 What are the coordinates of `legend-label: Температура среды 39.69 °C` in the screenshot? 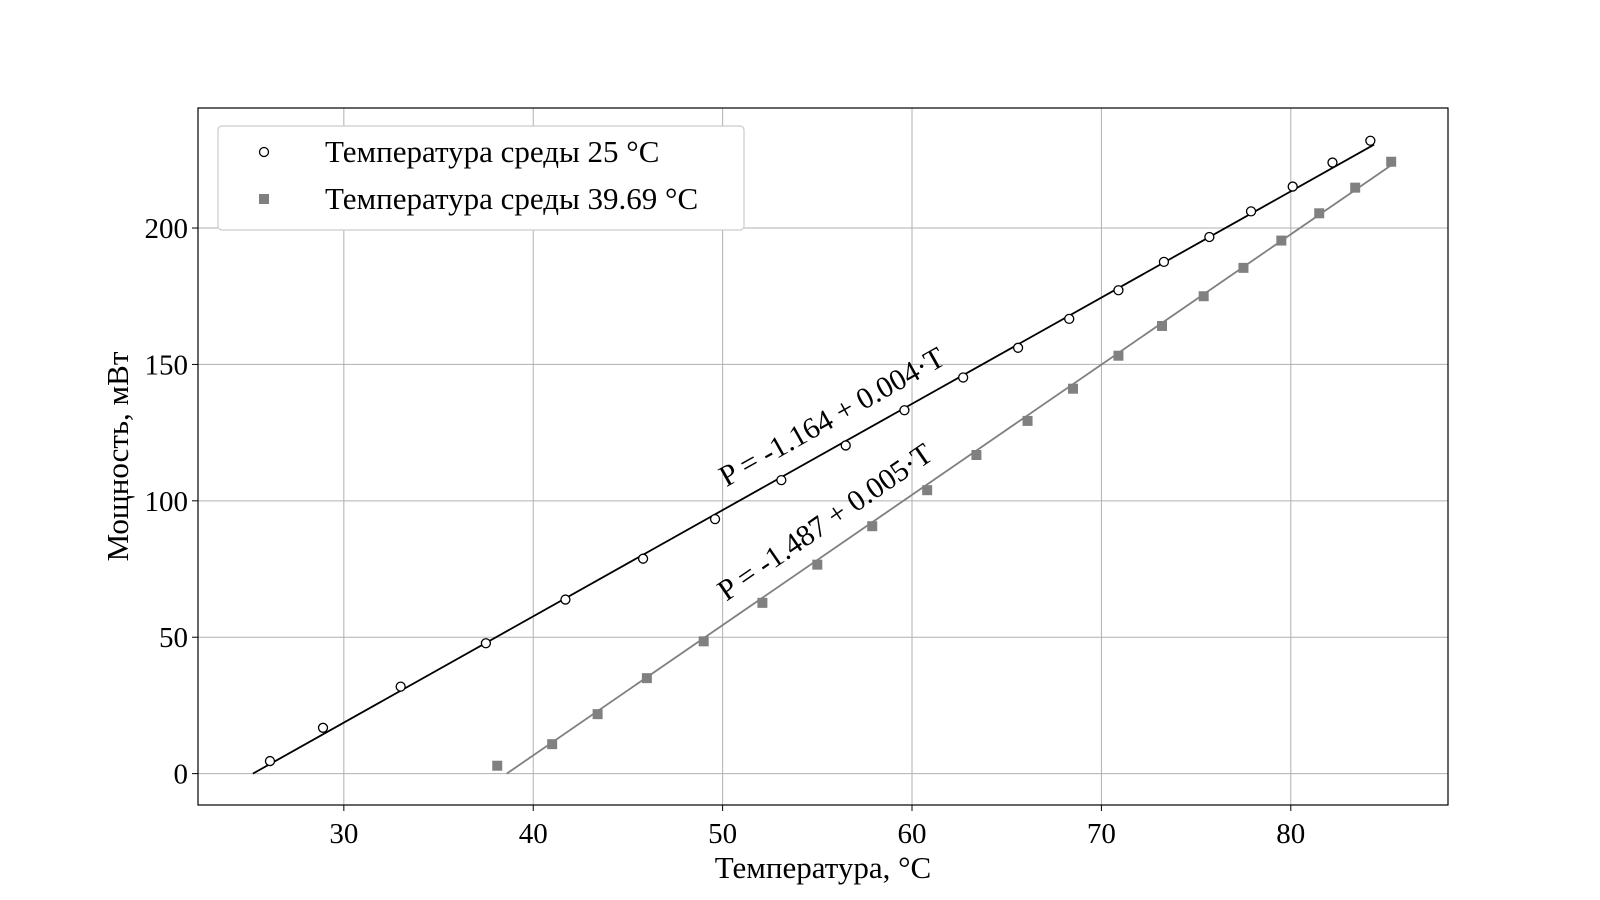 It's located at (511, 198).